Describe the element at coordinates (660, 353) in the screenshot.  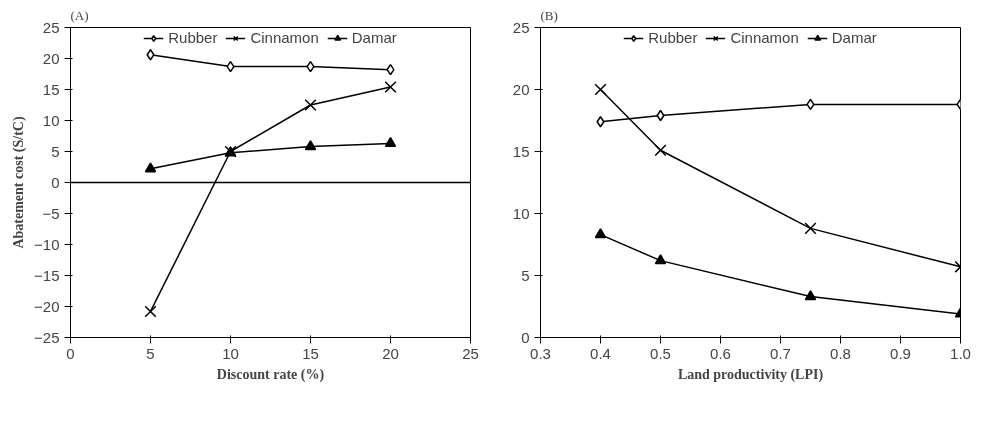
I see `x-tick-label: 0.5` at that location.